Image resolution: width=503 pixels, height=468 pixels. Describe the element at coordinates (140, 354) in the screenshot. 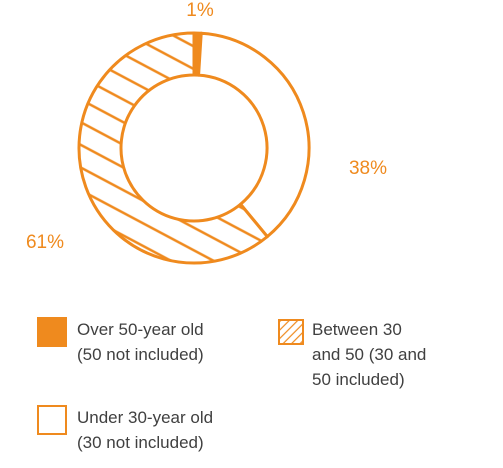

I see `legend-label-line: (50 not included)` at that location.